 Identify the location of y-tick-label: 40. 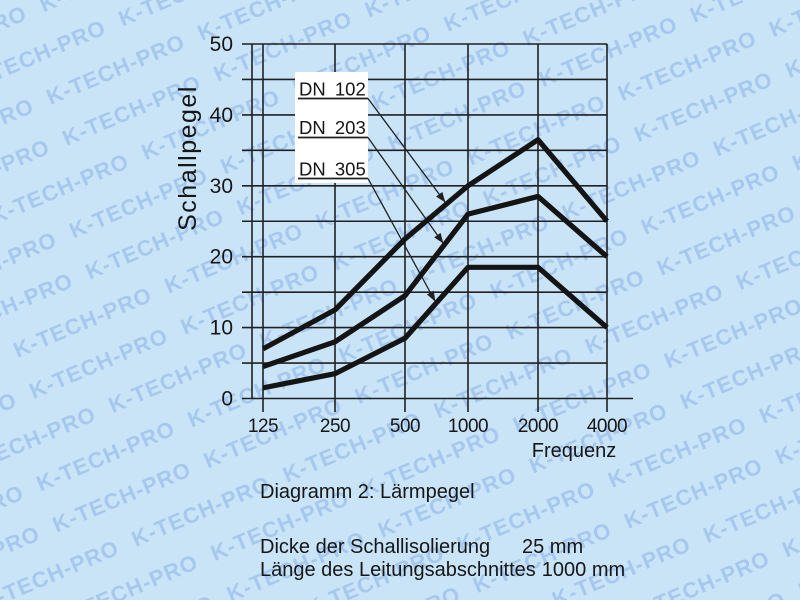
(221, 115).